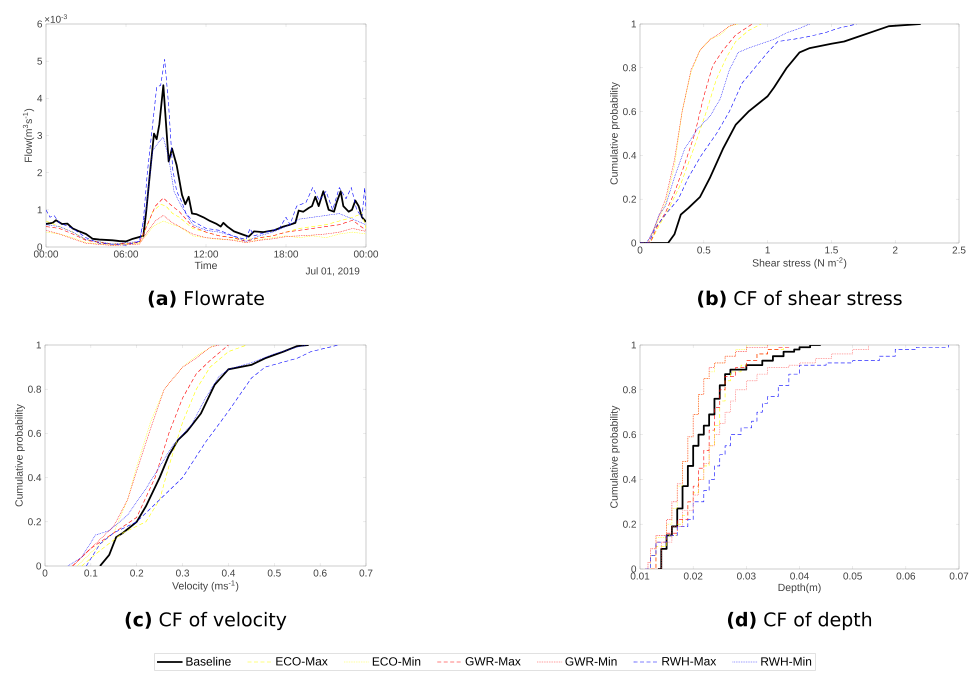 The height and width of the screenshot is (674, 969). Describe the element at coordinates (365, 573) in the screenshot. I see `x-tick-label: 0.7` at that location.